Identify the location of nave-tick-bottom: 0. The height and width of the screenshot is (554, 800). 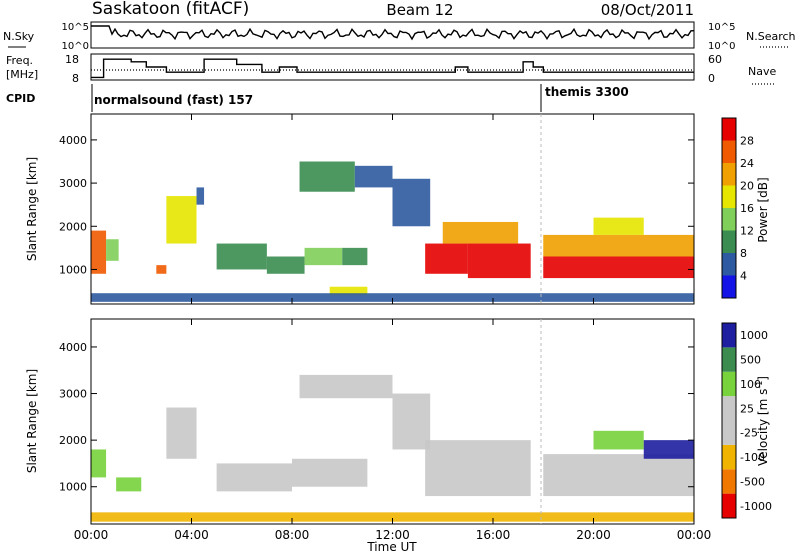
(711, 78).